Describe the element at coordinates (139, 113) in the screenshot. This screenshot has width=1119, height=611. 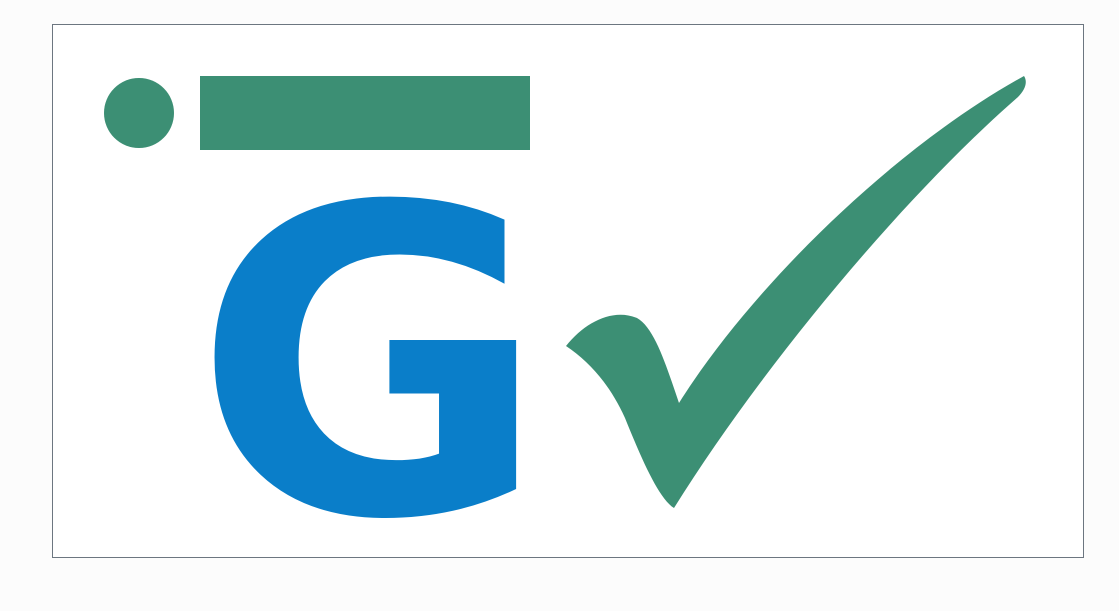
I see `dot-mark` at that location.